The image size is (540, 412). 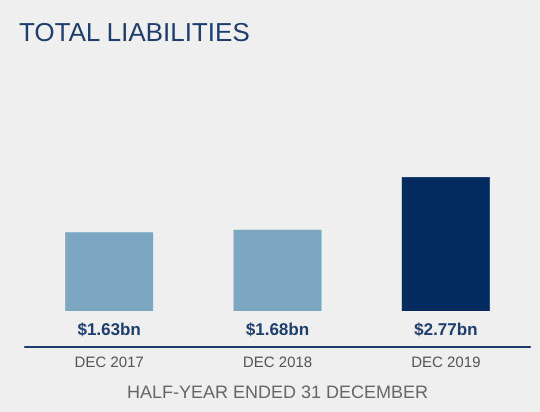 What do you see at coordinates (277, 362) in the screenshot?
I see `x-tick-label: DEC 2018` at bounding box center [277, 362].